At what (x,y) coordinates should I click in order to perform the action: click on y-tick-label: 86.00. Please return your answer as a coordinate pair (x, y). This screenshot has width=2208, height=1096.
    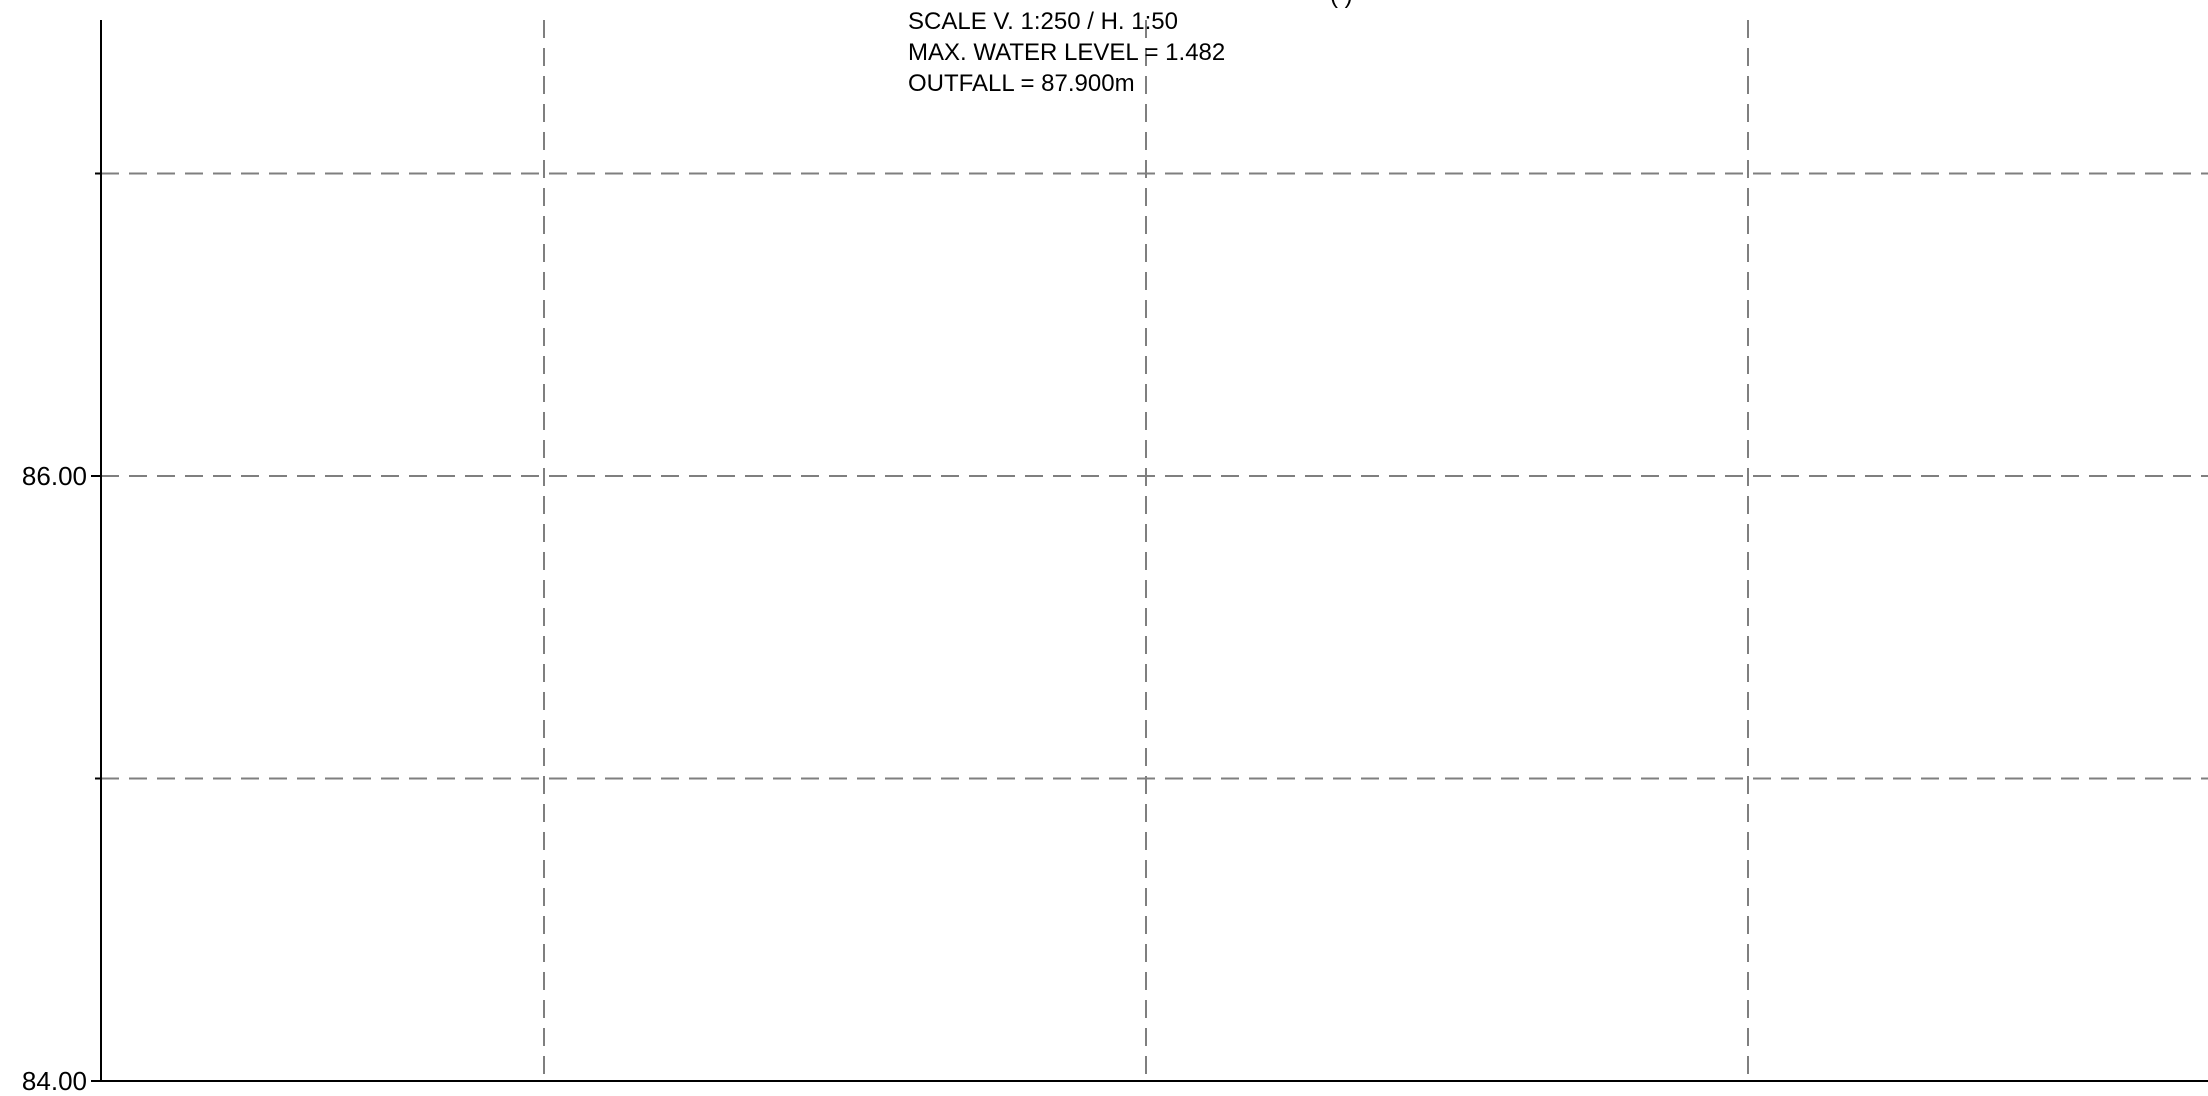
    Looking at the image, I should click on (54, 476).